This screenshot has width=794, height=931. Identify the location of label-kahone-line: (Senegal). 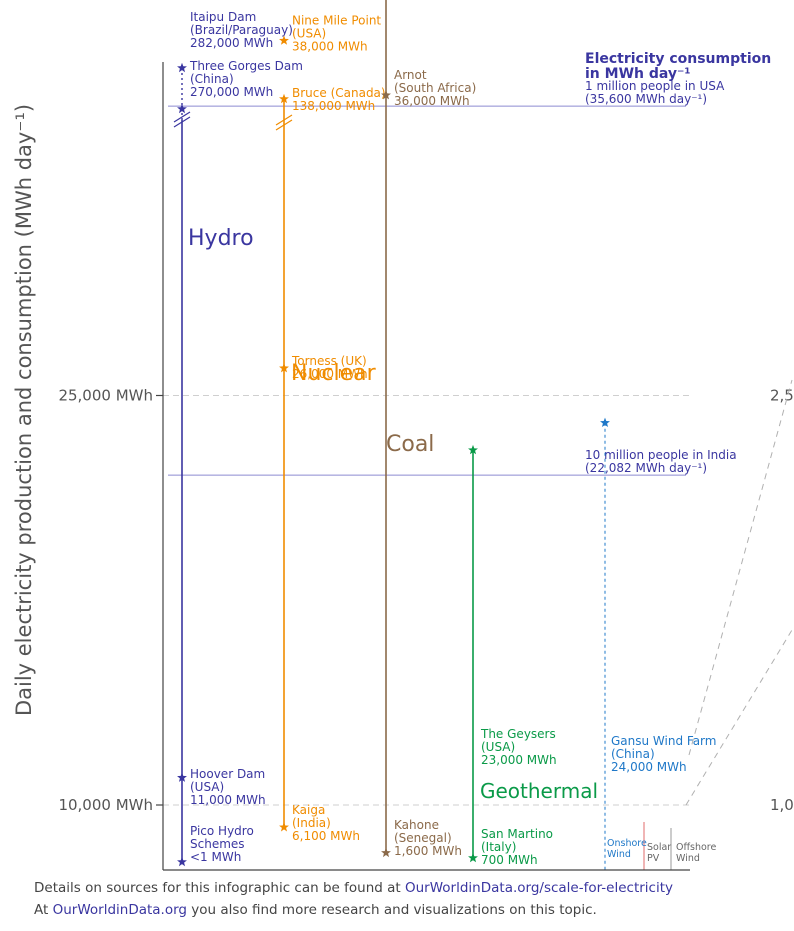
(423, 838).